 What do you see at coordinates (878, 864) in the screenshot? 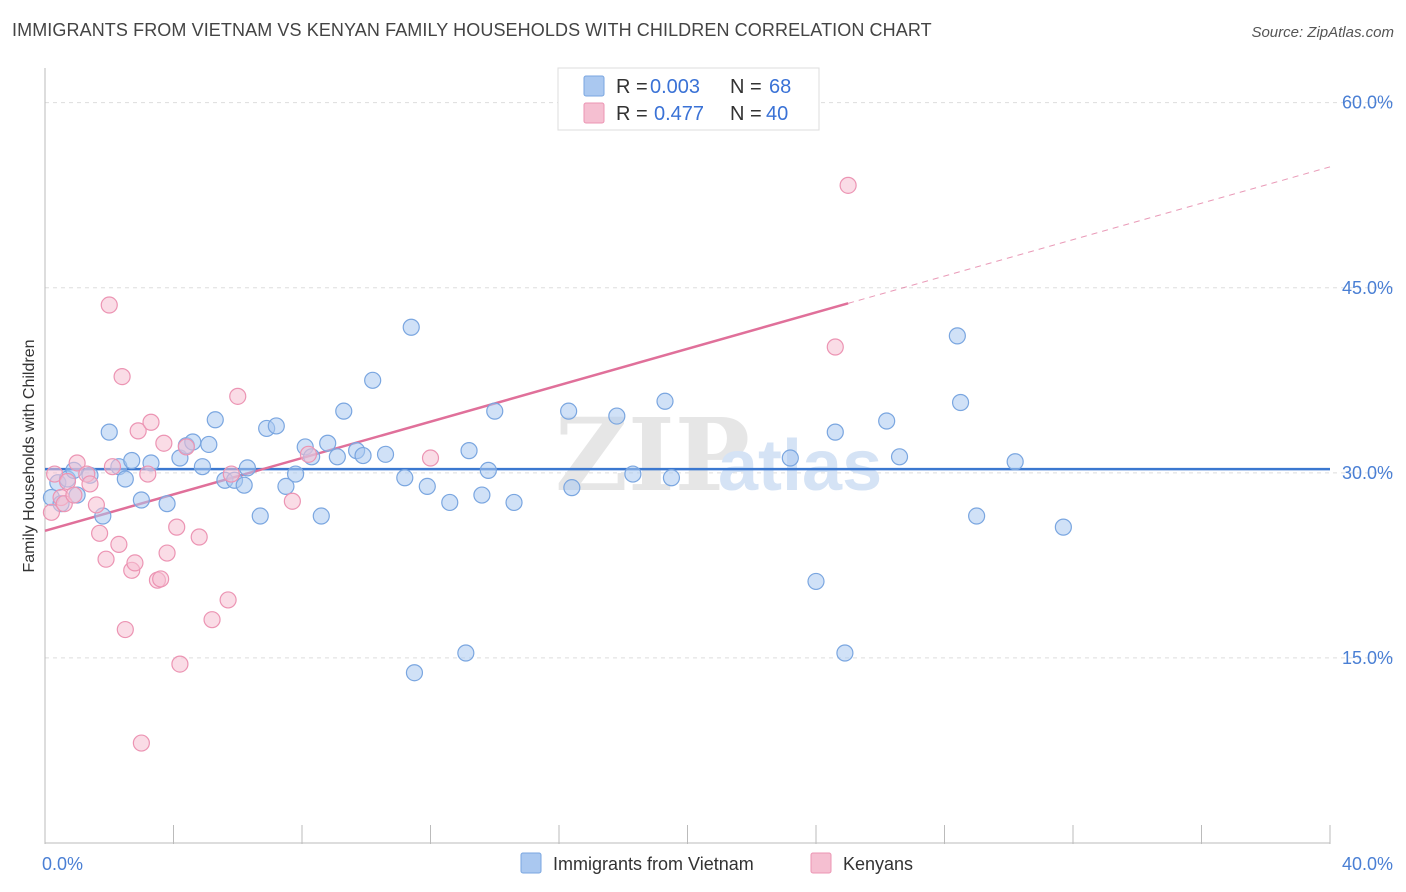
I see `series-label-kenyans: Kenyans` at bounding box center [878, 864].